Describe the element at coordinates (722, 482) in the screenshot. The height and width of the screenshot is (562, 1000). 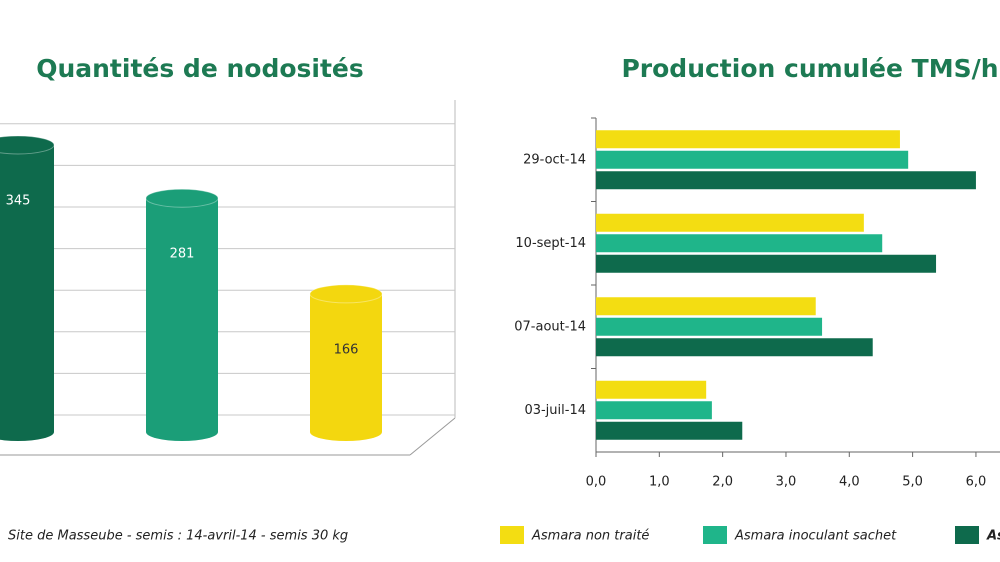
I see `x-tick-label: 2,0` at that location.